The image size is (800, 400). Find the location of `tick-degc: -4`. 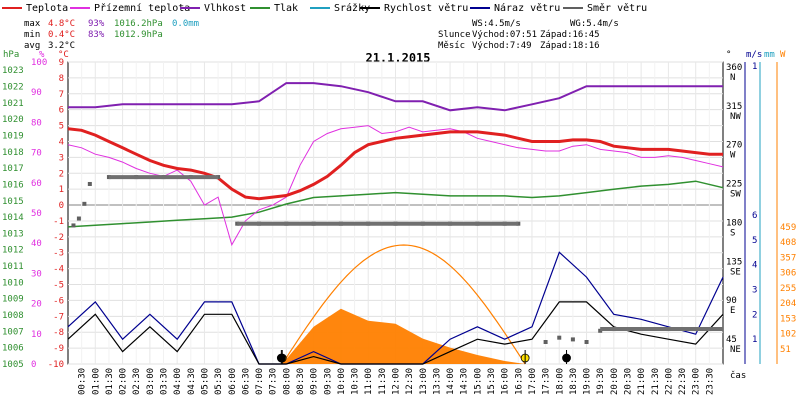

tick-degc: -4 is located at coordinates (58, 270).